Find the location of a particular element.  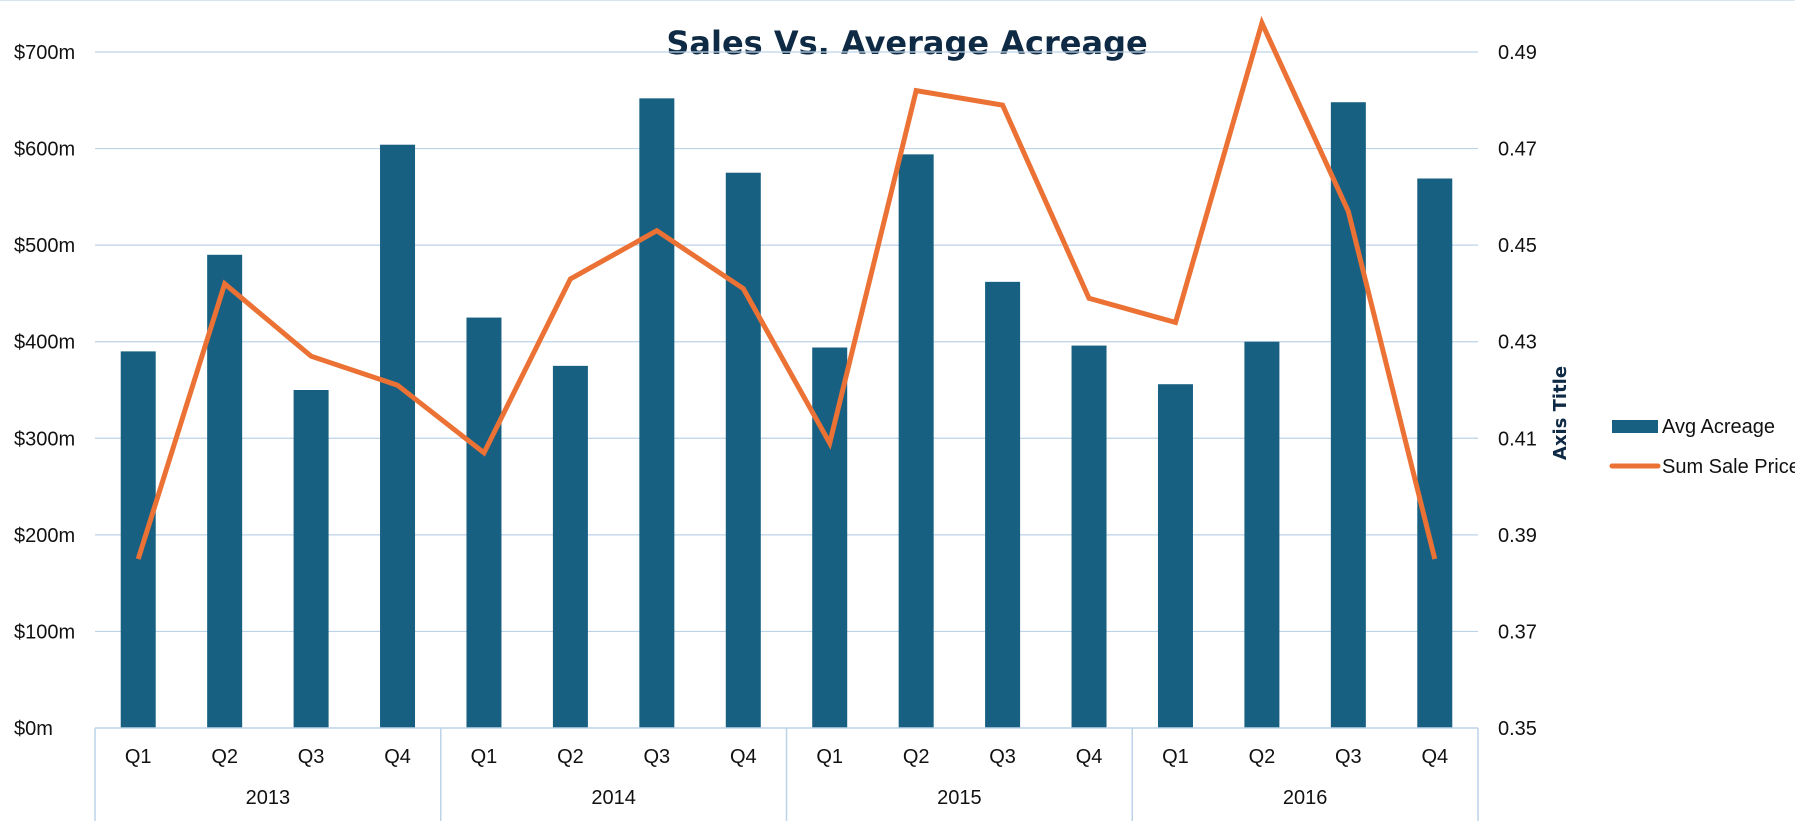

right-tick-label: 0.41 is located at coordinates (1517, 439).